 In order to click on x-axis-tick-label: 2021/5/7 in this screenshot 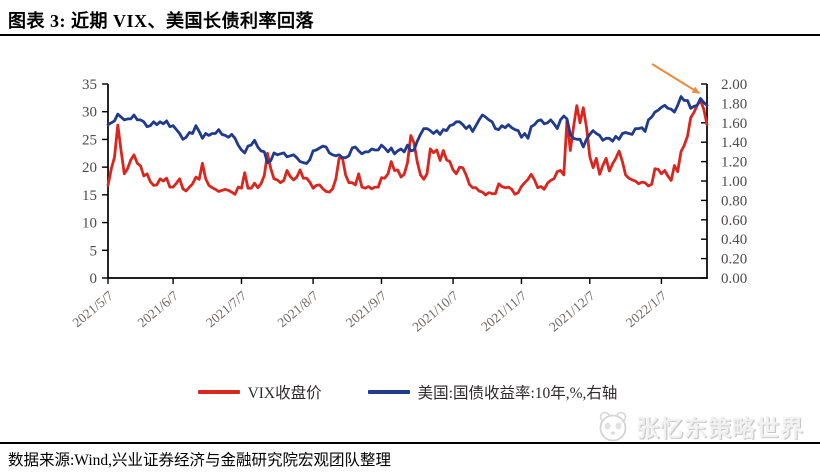, I will do `click(93, 309)`.